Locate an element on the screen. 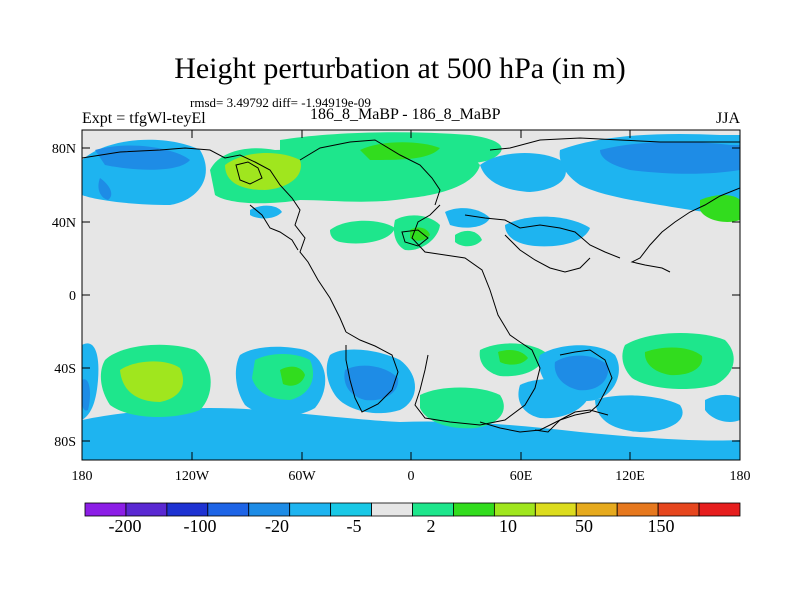 The width and height of the screenshot is (800, 600). subtitle: 186_8_MaBP - 186_8_MaBP is located at coordinates (405, 114).